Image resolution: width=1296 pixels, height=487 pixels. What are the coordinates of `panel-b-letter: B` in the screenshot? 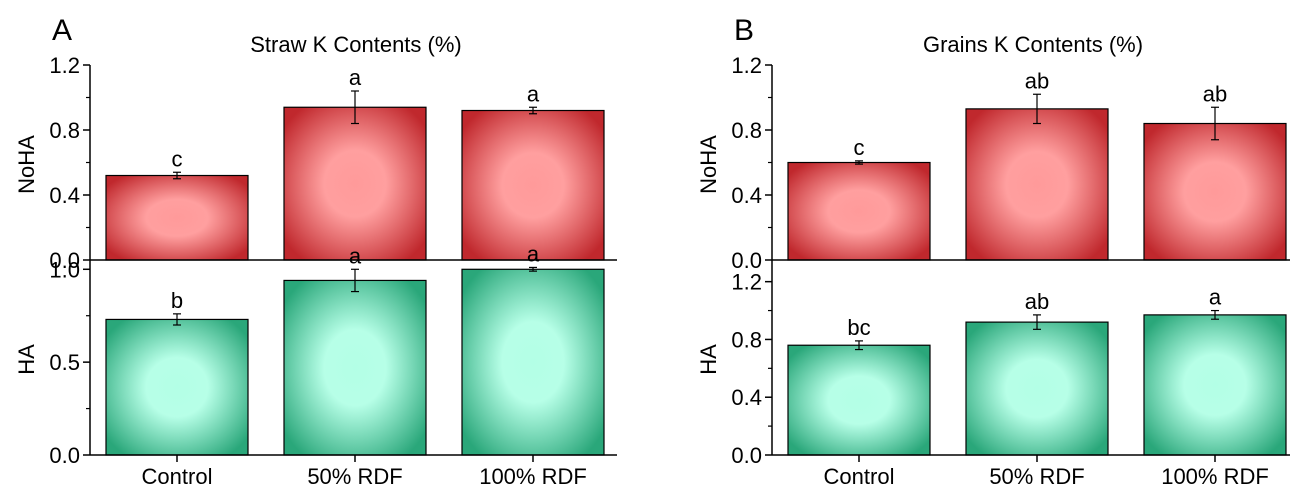 It's located at (744, 30).